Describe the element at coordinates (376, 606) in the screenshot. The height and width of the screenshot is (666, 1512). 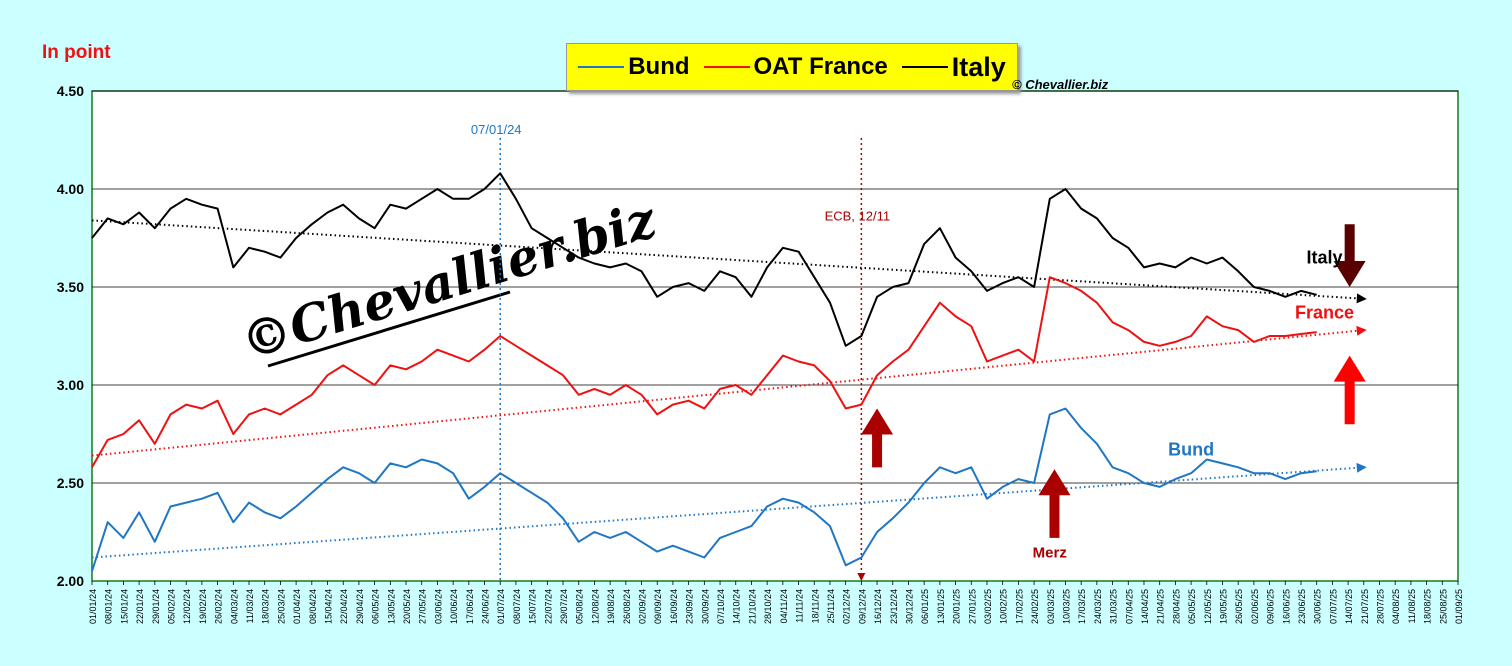
I see `x-tick-label: 06/05/24` at that location.